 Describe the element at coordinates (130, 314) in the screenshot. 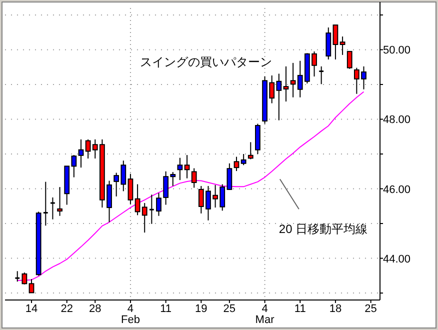

I see `x-tick-label: 4 Feb` at that location.